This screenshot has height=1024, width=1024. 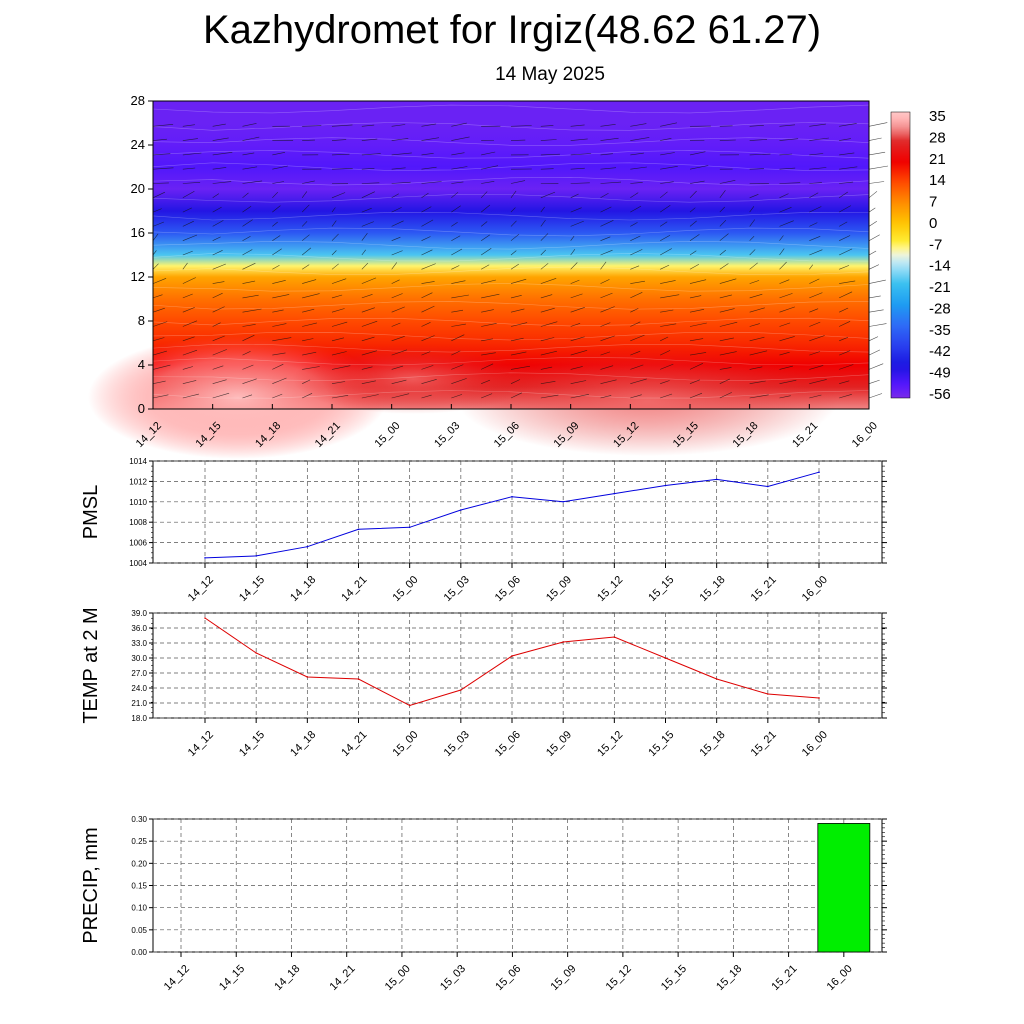 What do you see at coordinates (138, 188) in the screenshot?
I see `y-tick-label: 20` at bounding box center [138, 188].